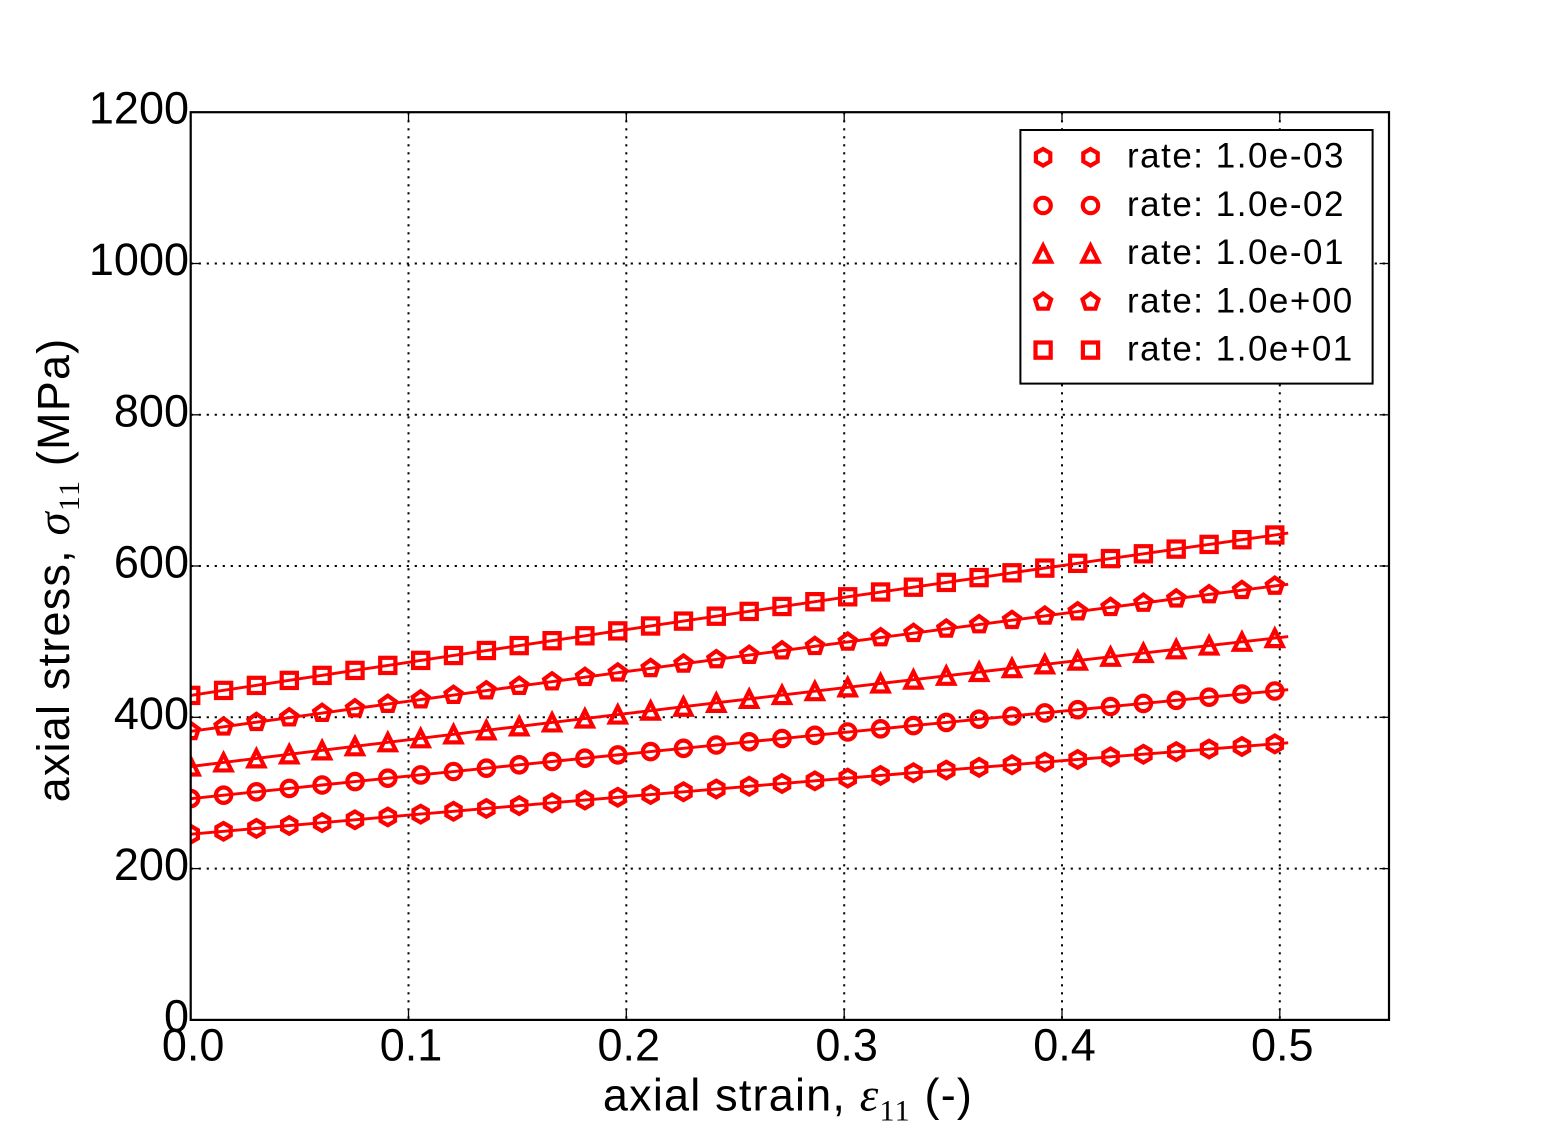 The width and height of the screenshot is (1542, 1141). What do you see at coordinates (788, 1099) in the screenshot?
I see `svg-text: axial strain, ε11 (-)` at bounding box center [788, 1099].